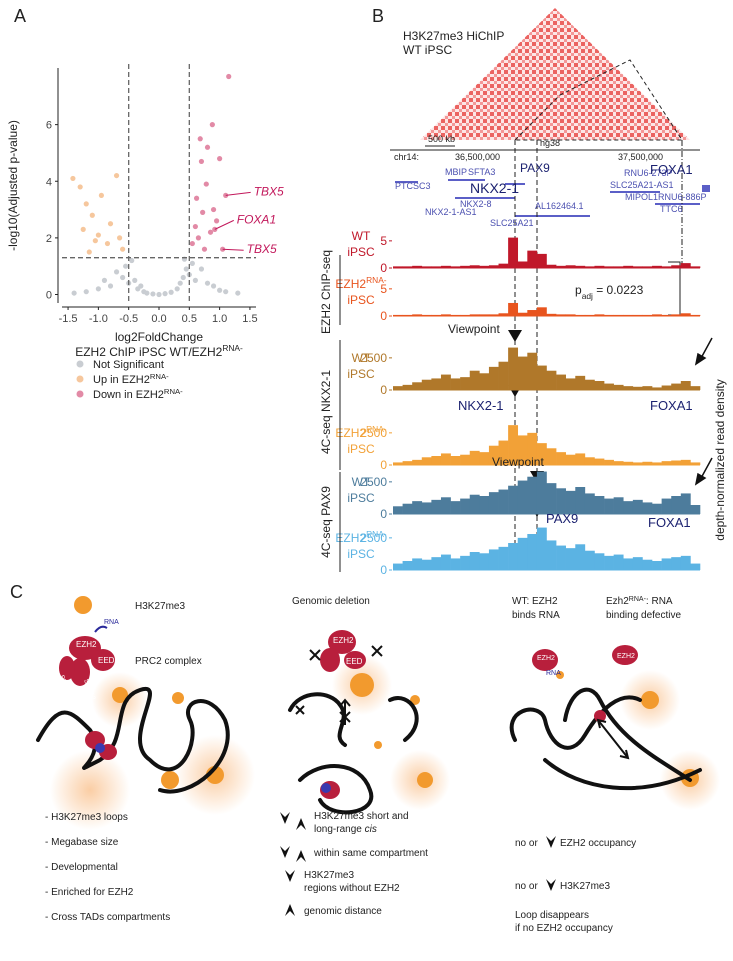 Image resolution: width=733 pixels, height=961 pixels. I want to click on gene-label: MBIP, so click(456, 172).